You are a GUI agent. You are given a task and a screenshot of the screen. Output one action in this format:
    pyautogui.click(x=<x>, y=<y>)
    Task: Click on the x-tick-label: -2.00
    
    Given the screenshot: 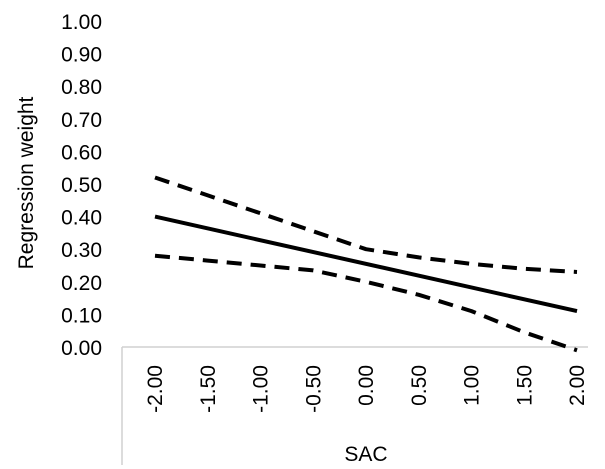 What is the action you would take?
    pyautogui.click(x=155, y=389)
    